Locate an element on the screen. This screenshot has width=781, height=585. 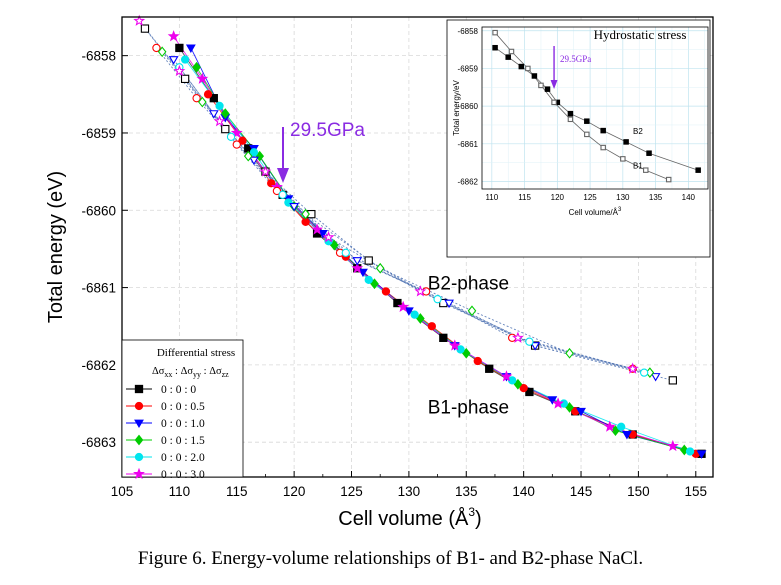
inset-x-tick-label: 140 is located at coordinates (689, 197).